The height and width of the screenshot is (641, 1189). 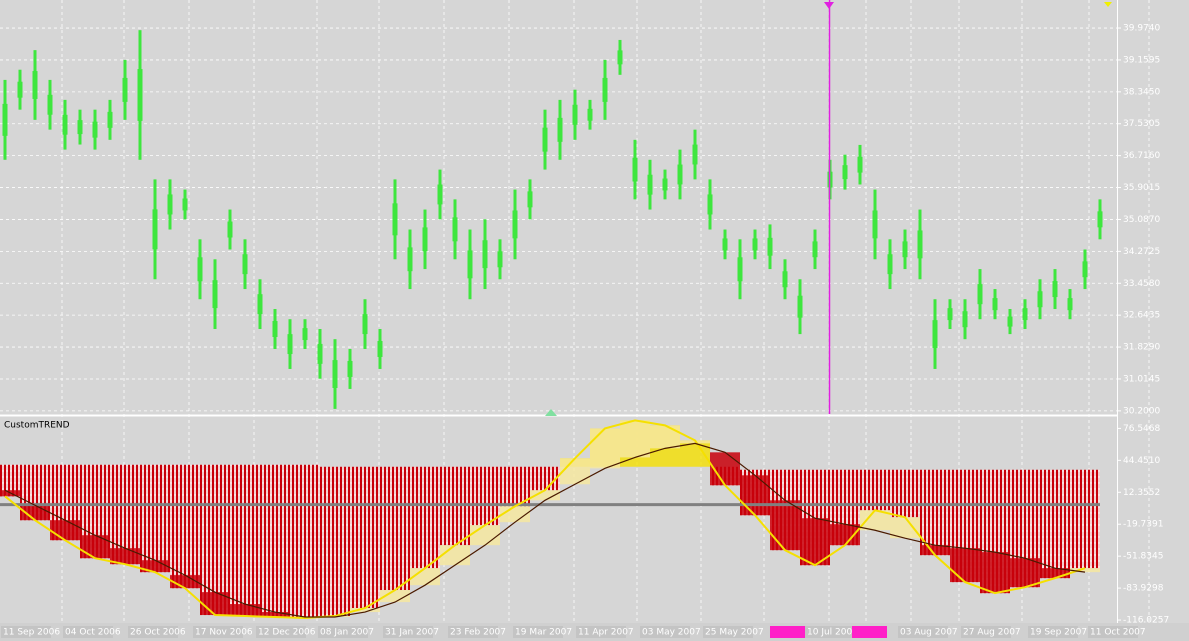 What do you see at coordinates (1141, 461) in the screenshot?
I see `y-tick-label: 44.4510` at bounding box center [1141, 461].